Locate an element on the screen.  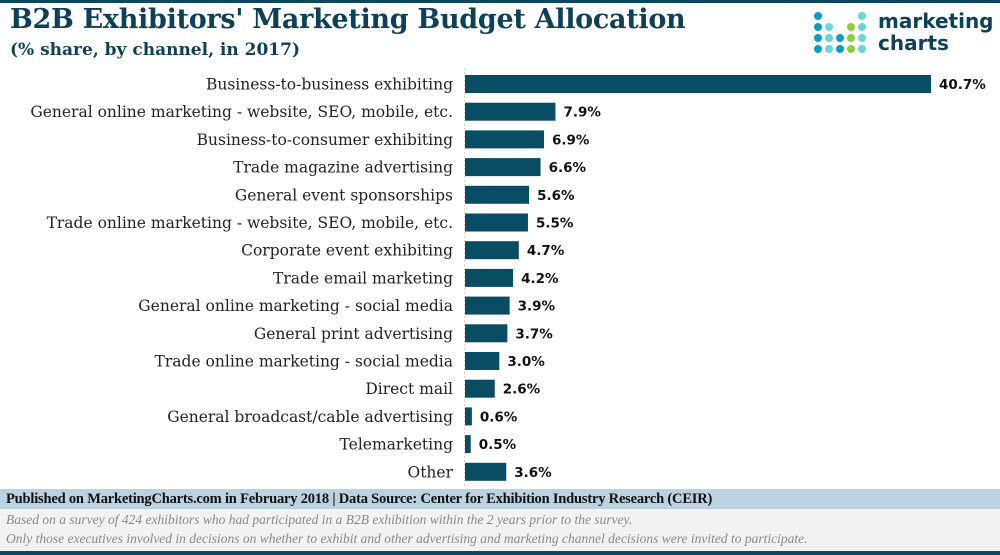
category-label: Trade online marketing - social media is located at coordinates (304, 362).